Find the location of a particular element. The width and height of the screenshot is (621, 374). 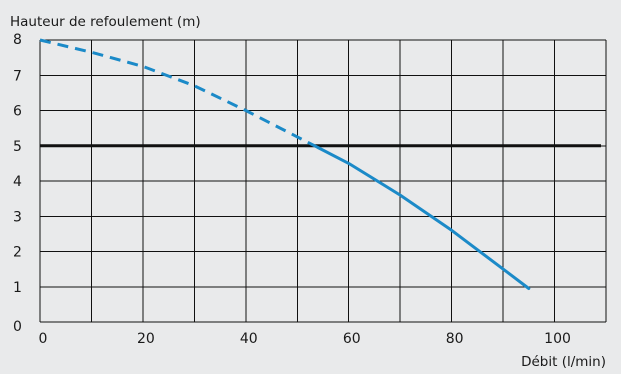

y-tick-labels: 0 1 2 3 4 5 6 7 8 is located at coordinates (17, 183).